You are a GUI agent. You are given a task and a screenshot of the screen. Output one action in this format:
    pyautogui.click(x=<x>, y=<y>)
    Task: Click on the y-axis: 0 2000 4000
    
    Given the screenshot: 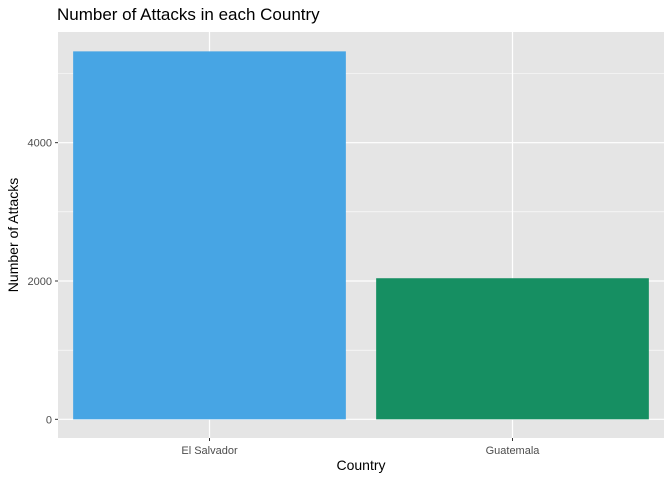 What is the action you would take?
    pyautogui.click(x=43, y=282)
    